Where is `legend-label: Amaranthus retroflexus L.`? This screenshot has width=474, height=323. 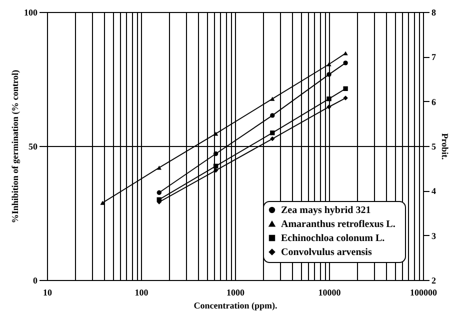 legend-label: Amaranthus retroflexus L. is located at coordinates (338, 224).